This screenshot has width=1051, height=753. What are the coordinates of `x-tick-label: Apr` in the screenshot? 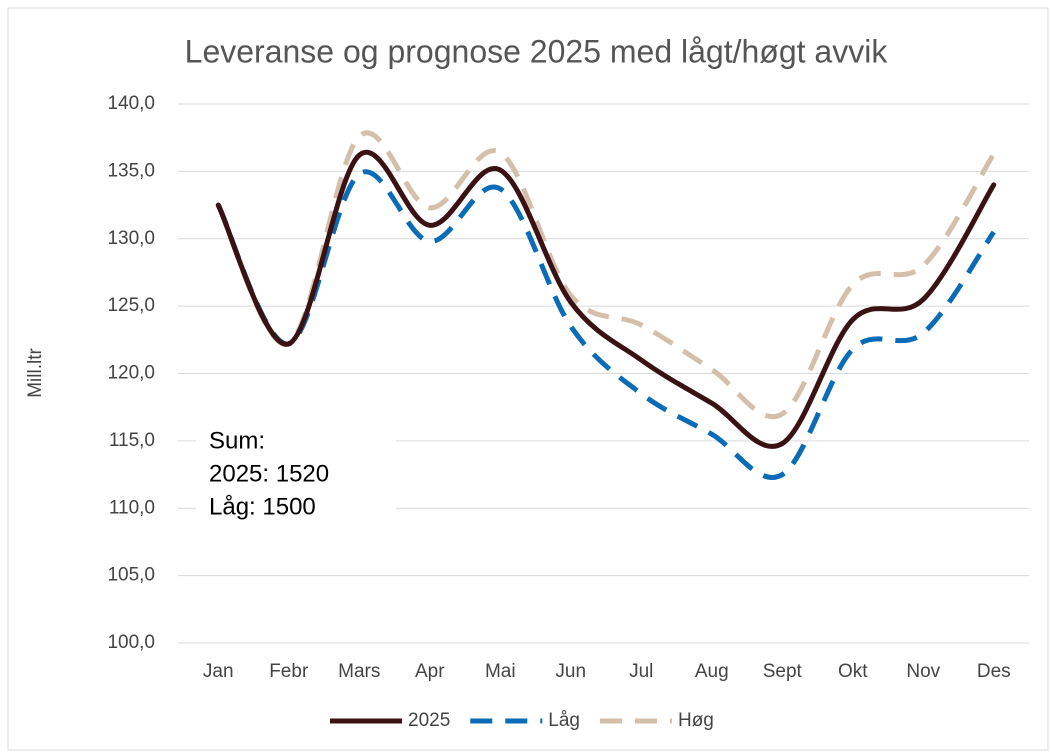 It's located at (430, 671).